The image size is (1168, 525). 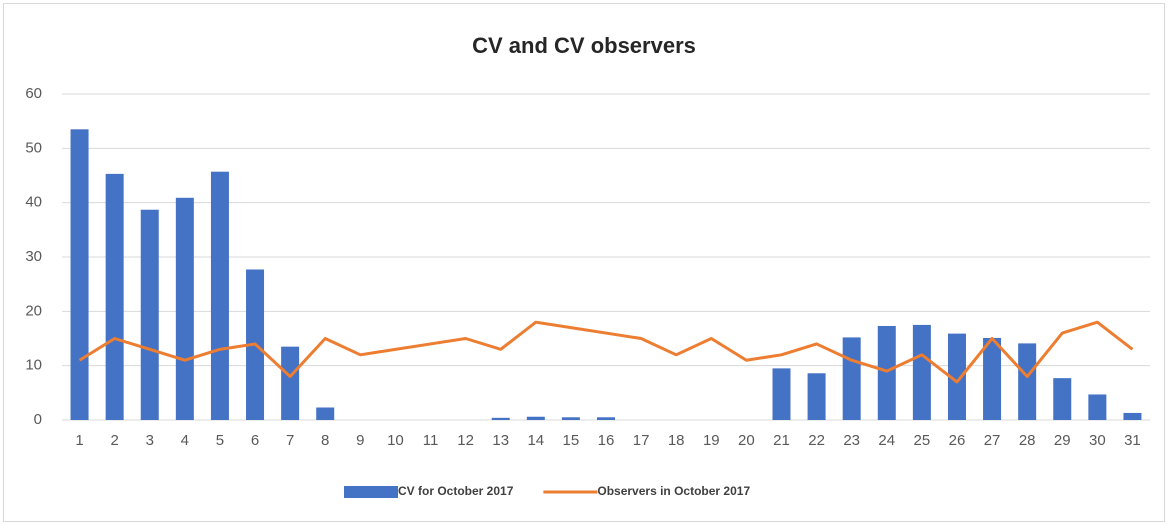 What do you see at coordinates (150, 440) in the screenshot?
I see `x-tick-label: 3` at bounding box center [150, 440].